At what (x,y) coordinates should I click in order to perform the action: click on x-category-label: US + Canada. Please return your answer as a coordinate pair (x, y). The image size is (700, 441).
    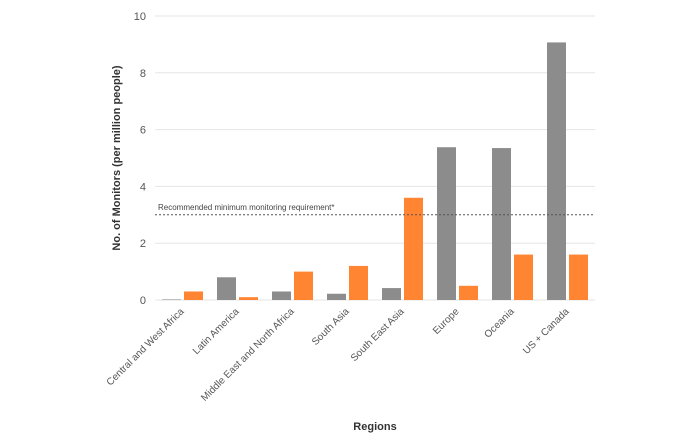
    Looking at the image, I should click on (546, 331).